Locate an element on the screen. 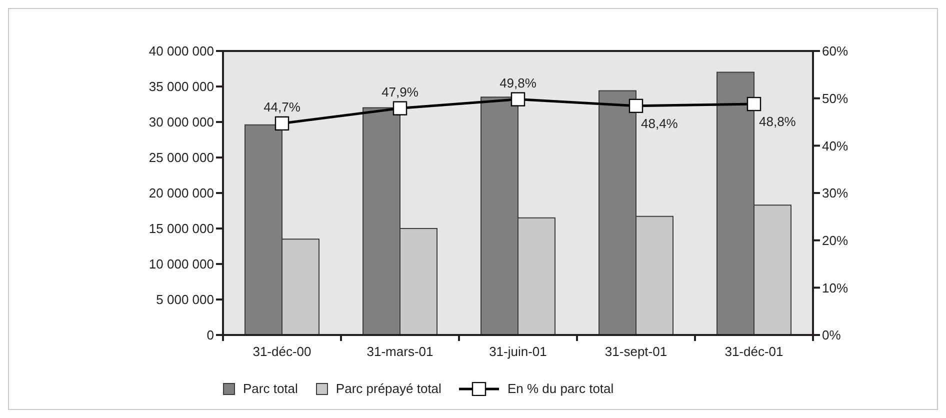  x-tick-label: 31-sept-01 is located at coordinates (636, 352).